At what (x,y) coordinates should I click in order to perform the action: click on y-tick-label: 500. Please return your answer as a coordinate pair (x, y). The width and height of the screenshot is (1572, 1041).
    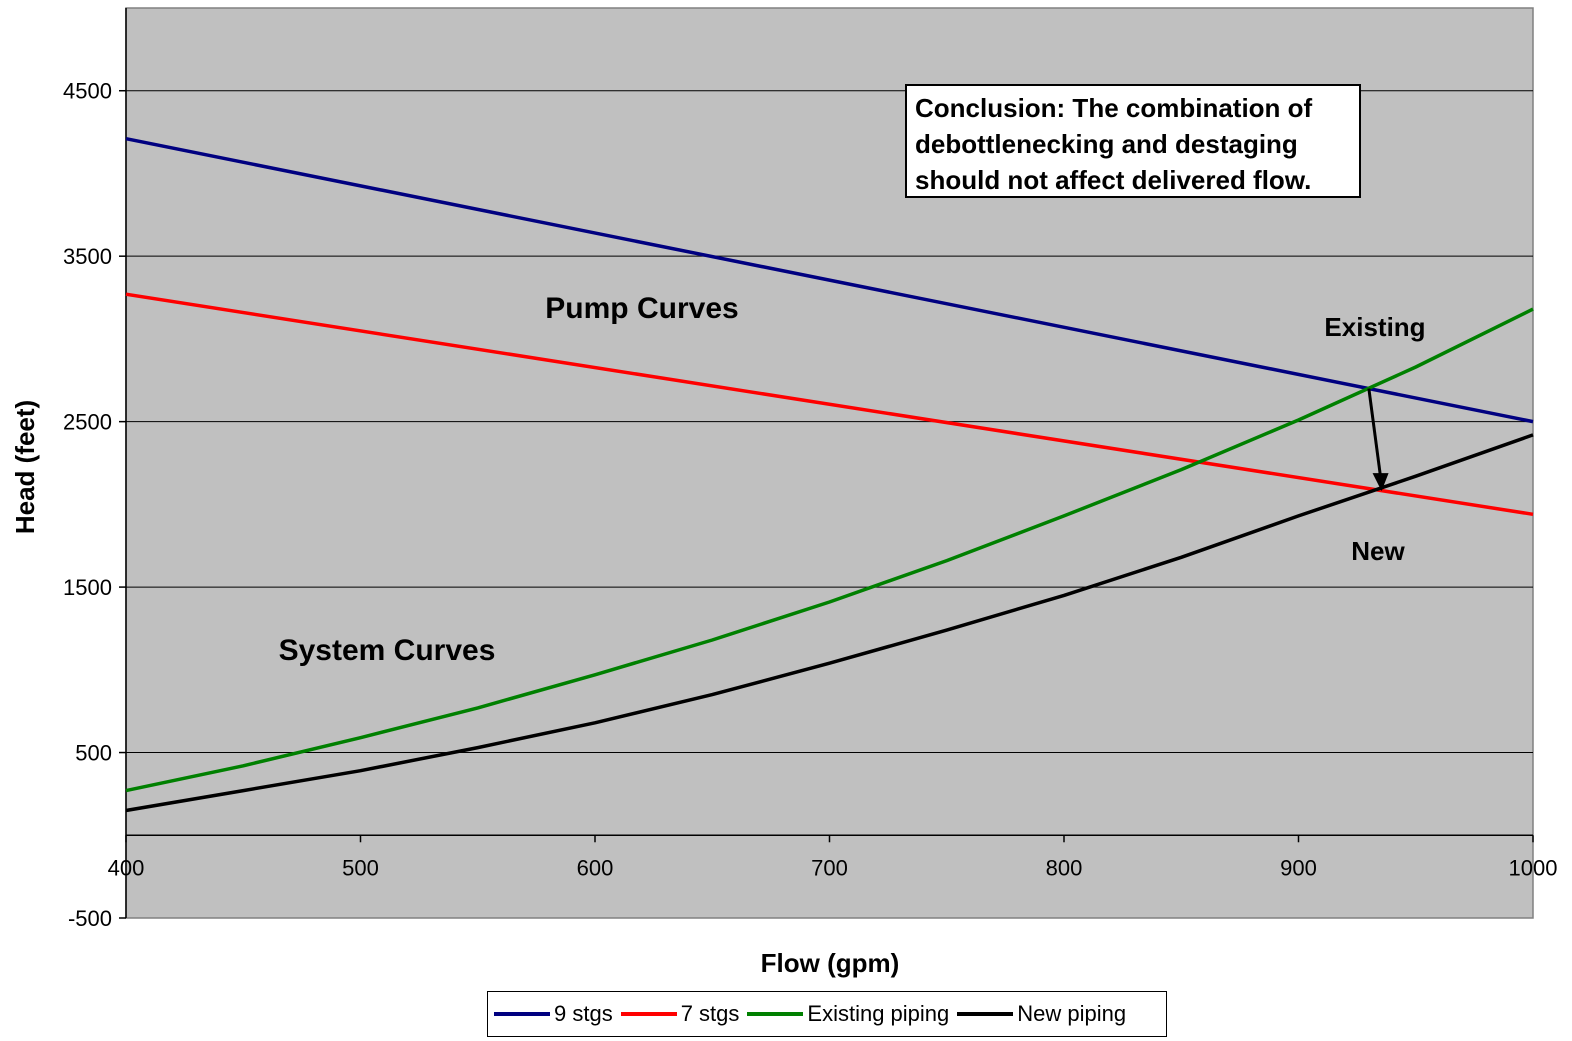
    Looking at the image, I should click on (93, 753).